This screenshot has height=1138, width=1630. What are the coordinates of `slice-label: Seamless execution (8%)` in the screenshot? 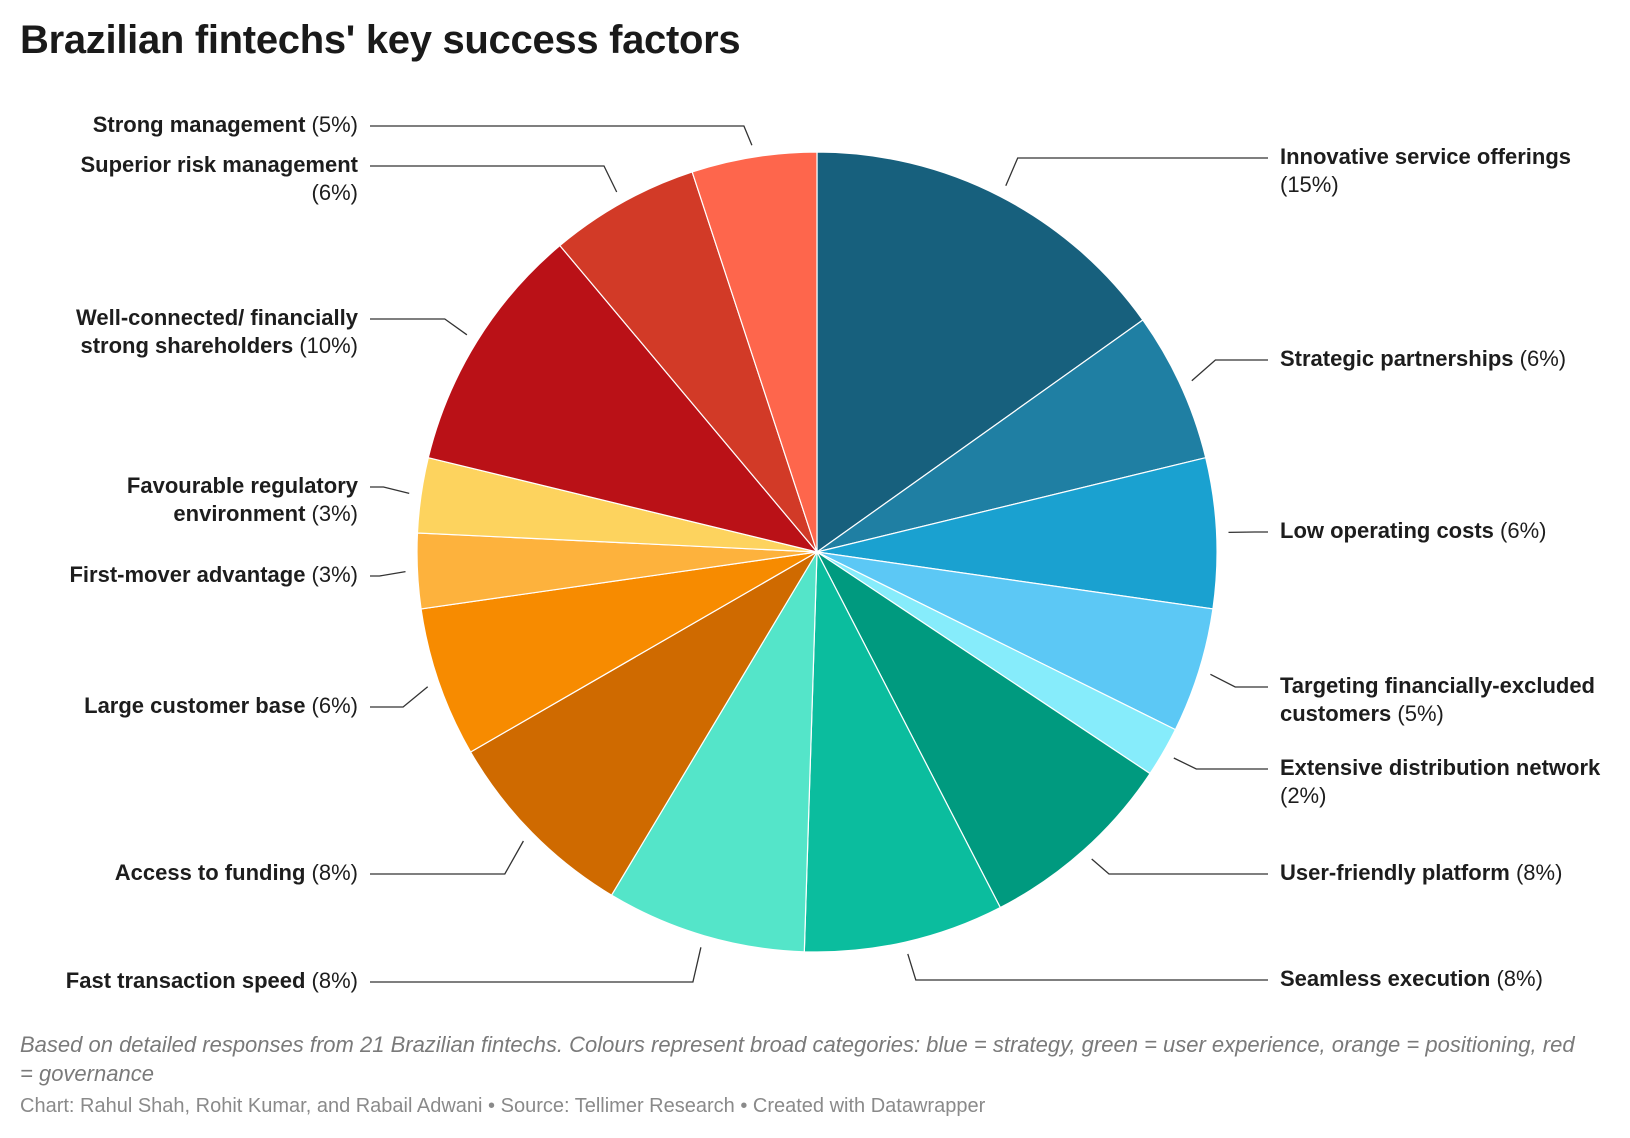 It's located at (1411, 978).